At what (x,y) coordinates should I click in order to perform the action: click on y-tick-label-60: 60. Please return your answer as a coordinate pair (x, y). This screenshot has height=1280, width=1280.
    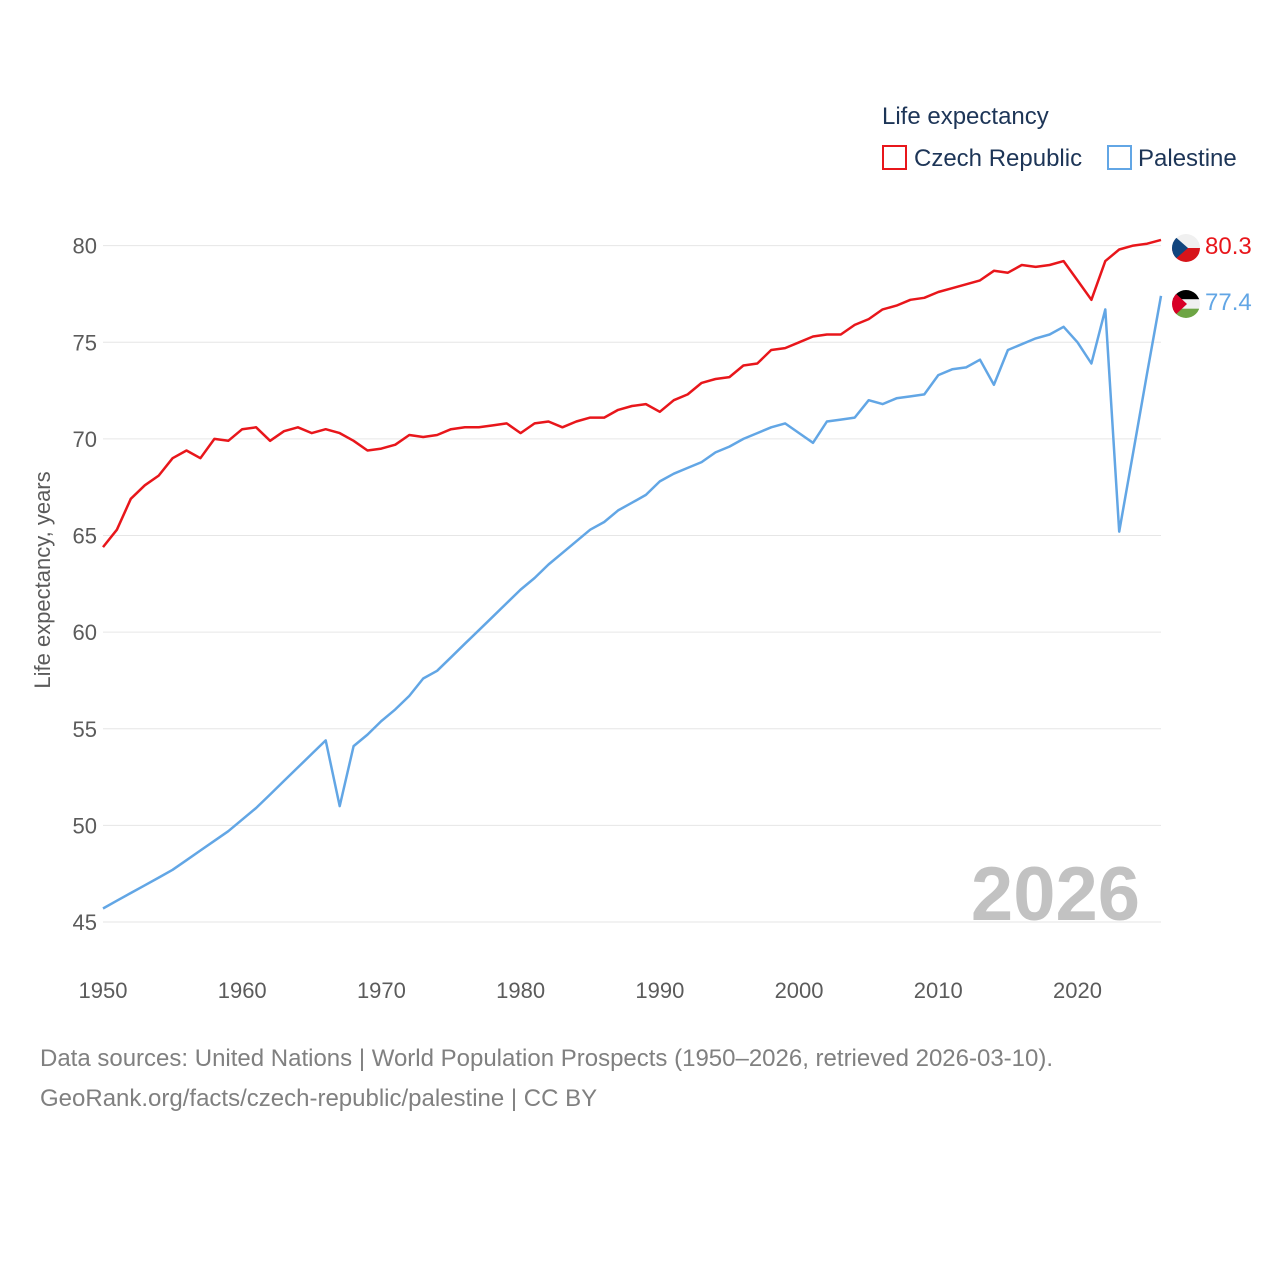
    Looking at the image, I should click on (85, 632).